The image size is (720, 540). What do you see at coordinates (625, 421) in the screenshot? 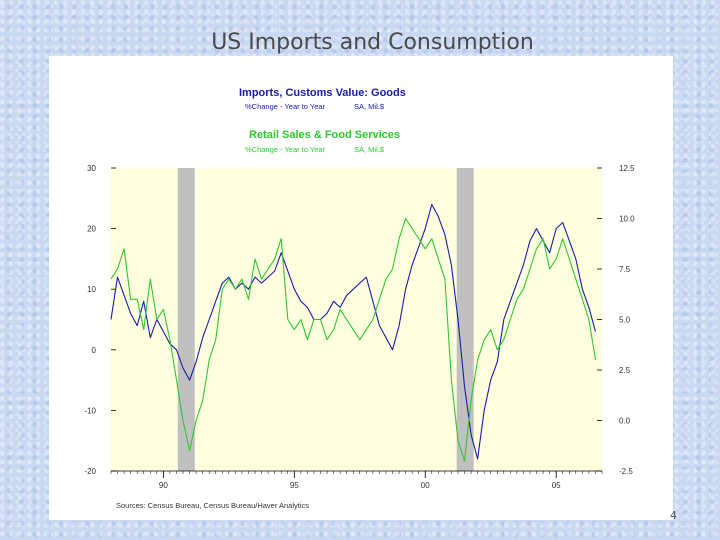
I see `right-axis-tick-label: 0.0` at bounding box center [625, 421].